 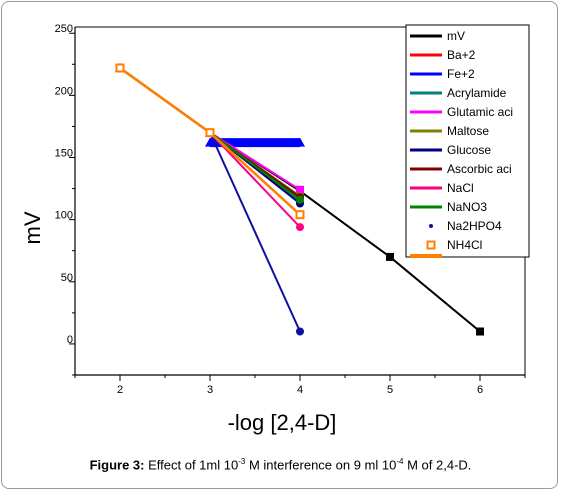 I want to click on x-tick-label: 3, so click(x=210, y=390).